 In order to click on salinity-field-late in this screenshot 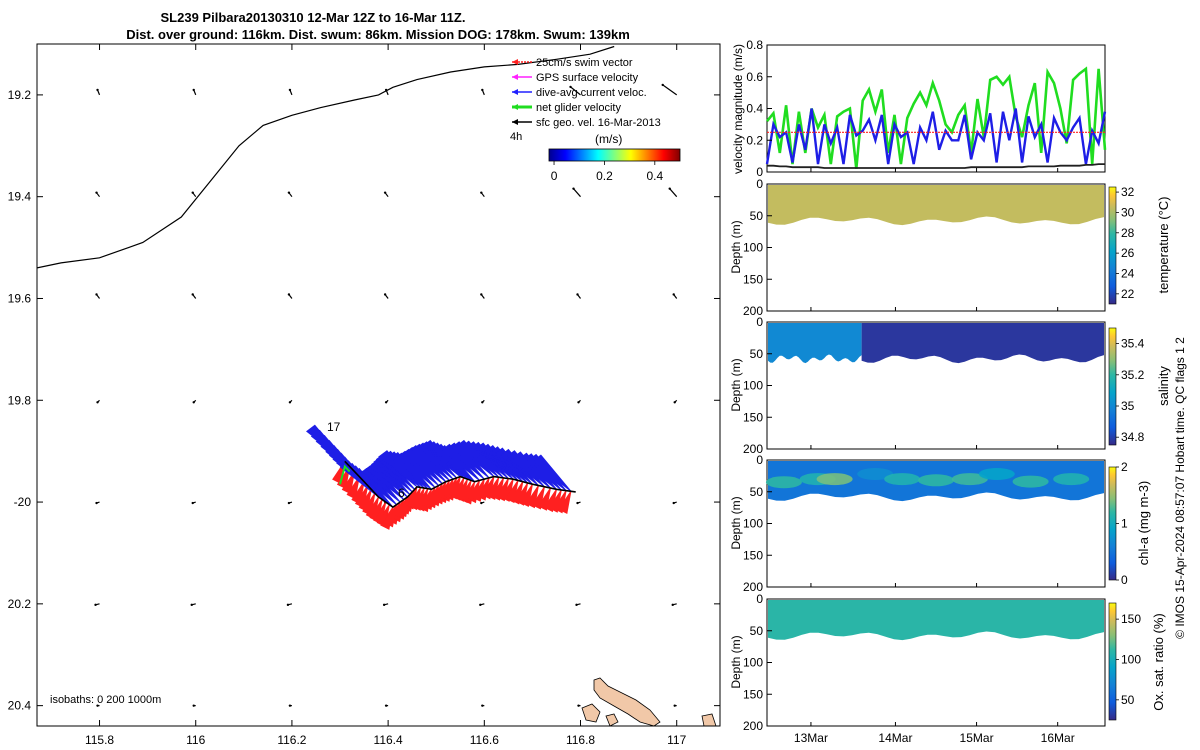, I will do `click(982, 343)`.